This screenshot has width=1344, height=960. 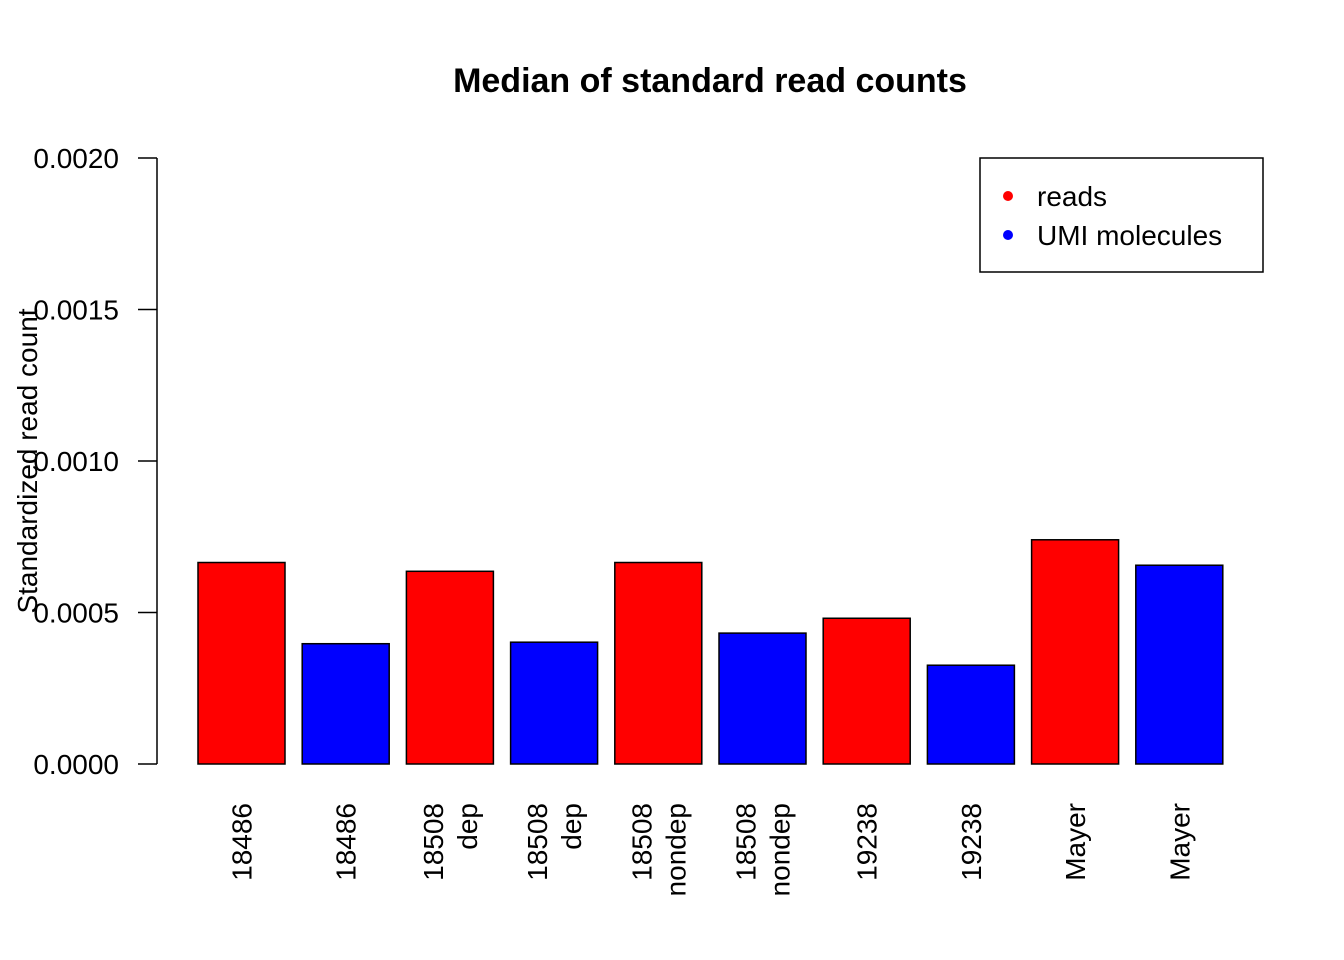 I want to click on legend-label-umi: UMI molecules, so click(x=1129, y=235).